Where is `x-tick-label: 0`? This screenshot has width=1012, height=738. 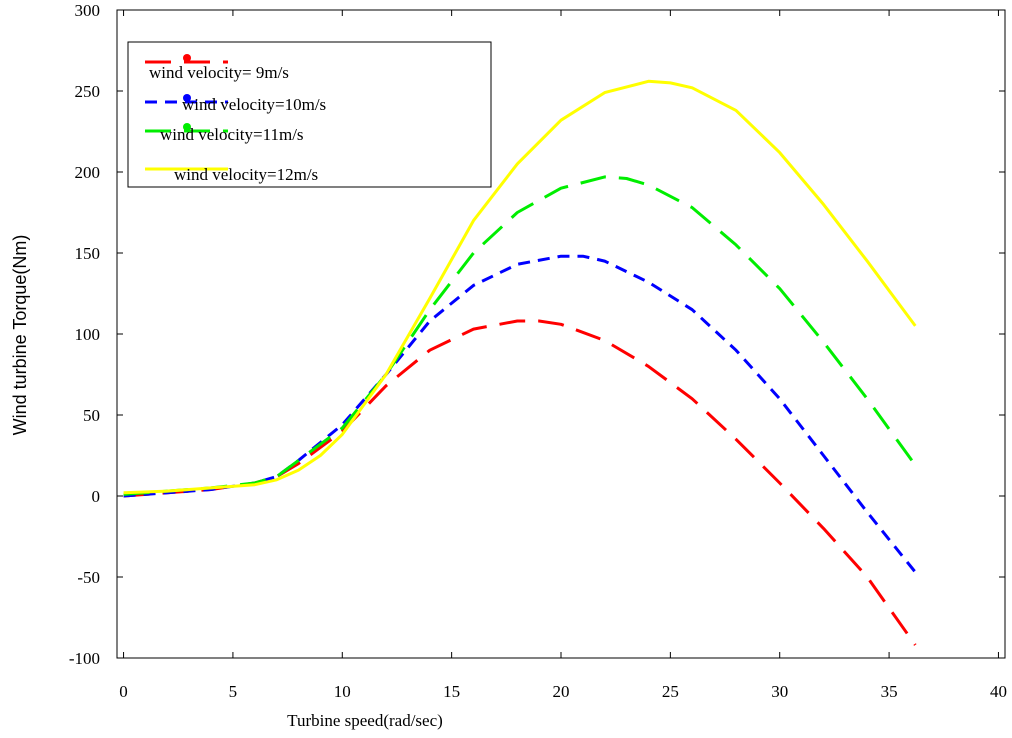 x-tick-label: 0 is located at coordinates (123, 691).